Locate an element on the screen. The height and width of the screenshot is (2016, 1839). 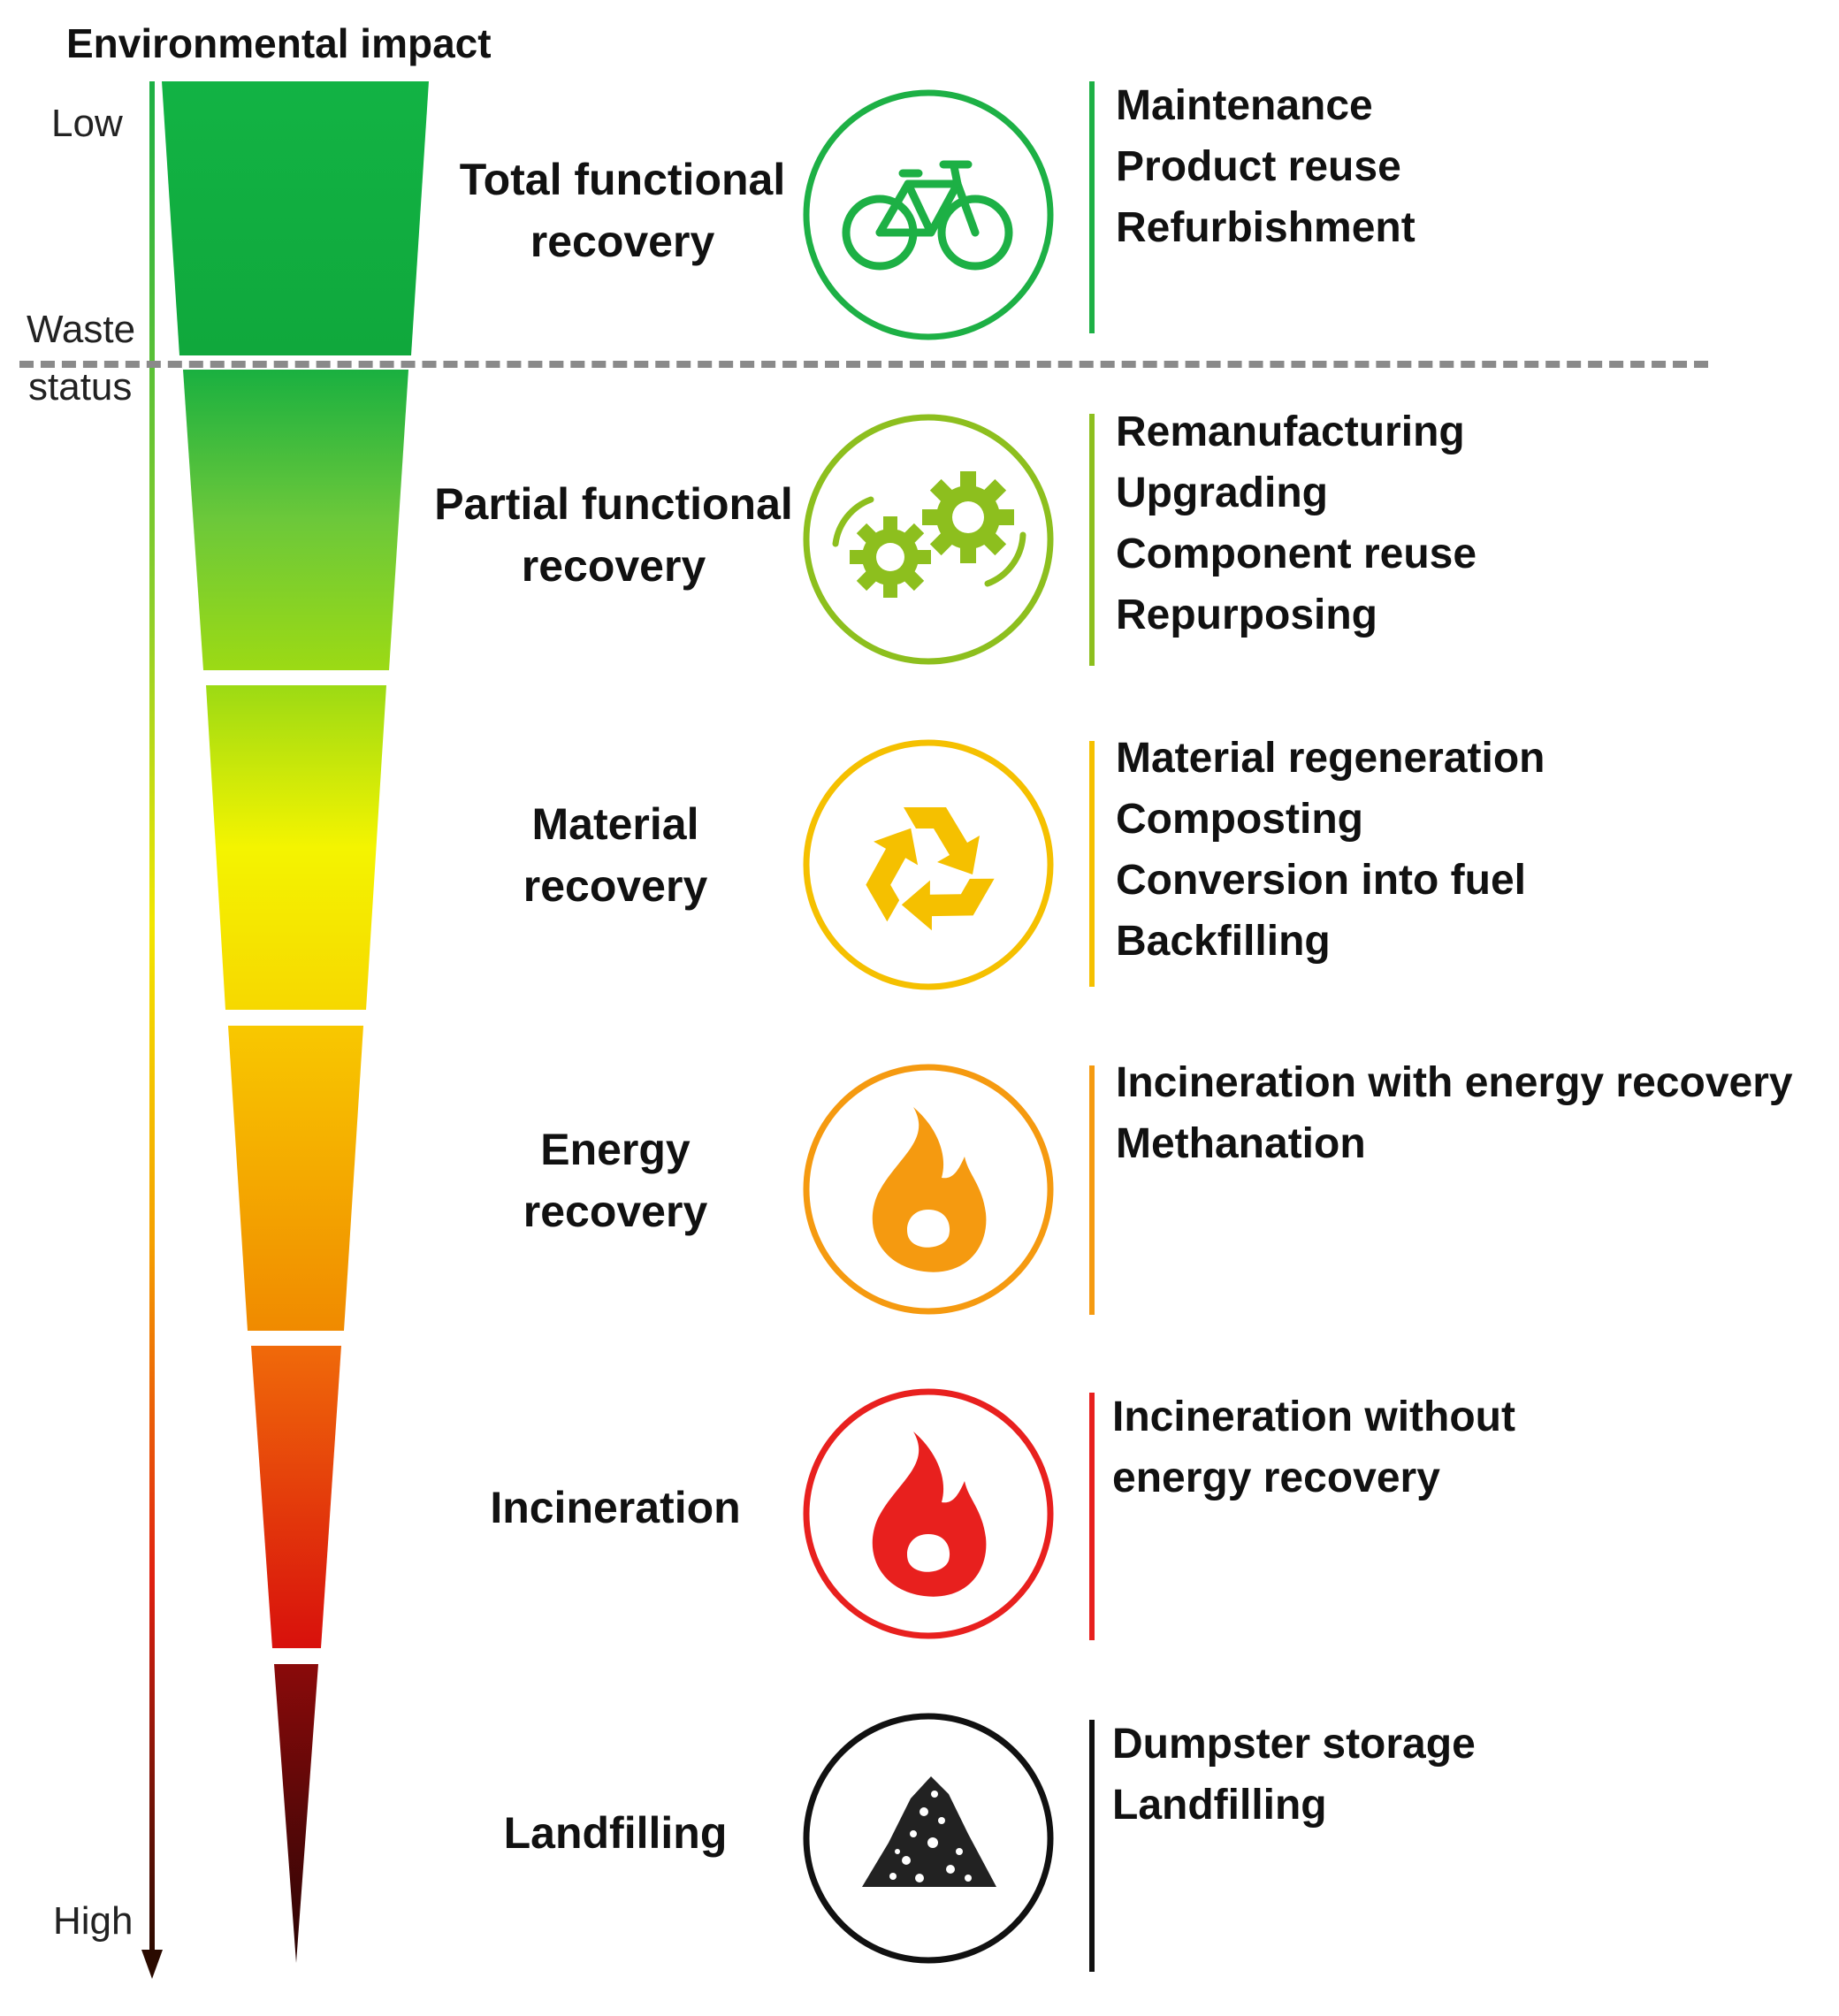
method-item: Component reuse is located at coordinates (1296, 554).